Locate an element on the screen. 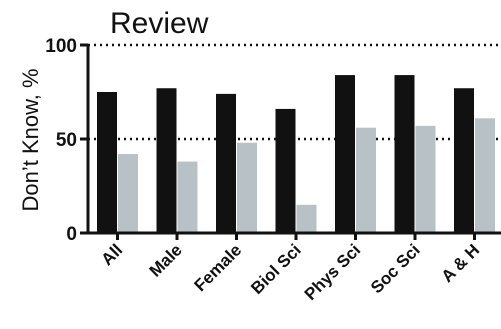  y-tick-label-0: 0 is located at coordinates (71, 234).